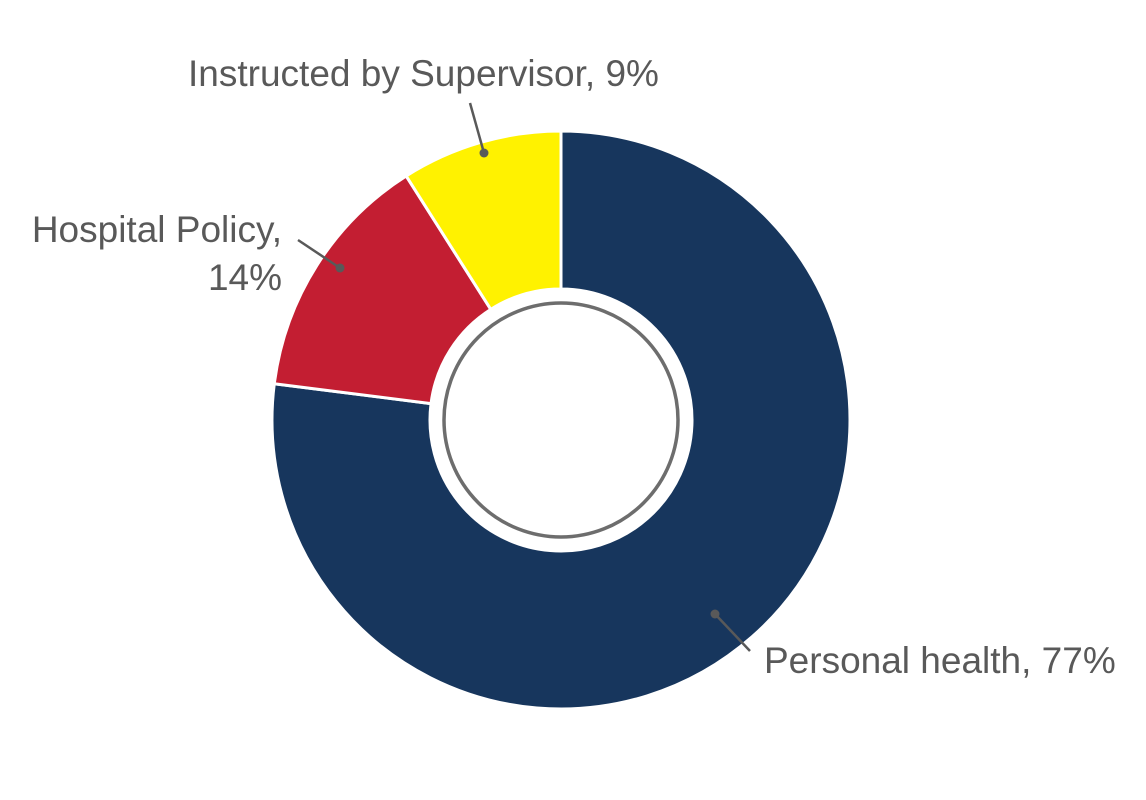 Image resolution: width=1146 pixels, height=800 pixels. I want to click on leader-hospital-policy, so click(321, 255).